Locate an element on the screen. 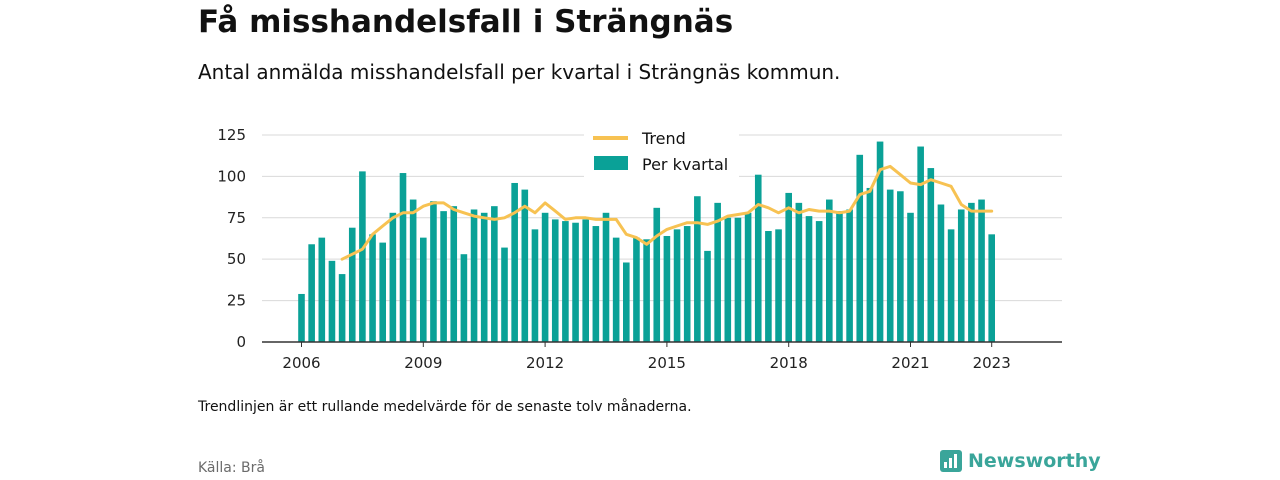  newsworthy-bars-icon is located at coordinates (951, 461).